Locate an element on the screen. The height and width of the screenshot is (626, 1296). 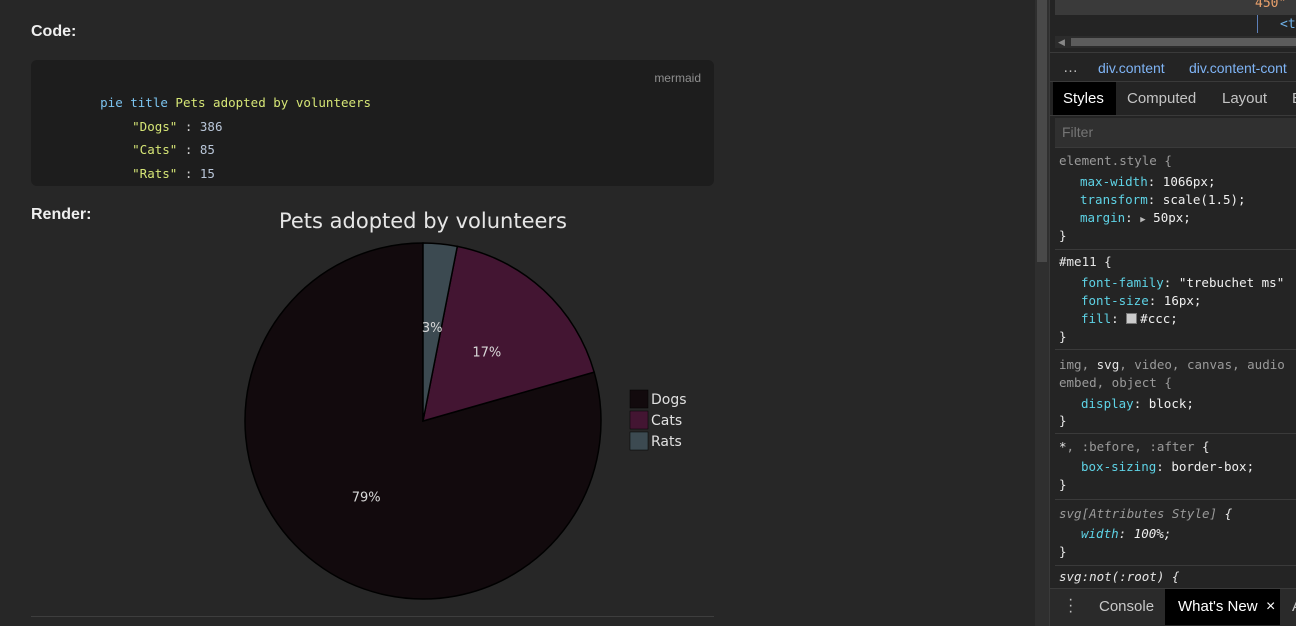
code-number: 85 is located at coordinates (207, 149).